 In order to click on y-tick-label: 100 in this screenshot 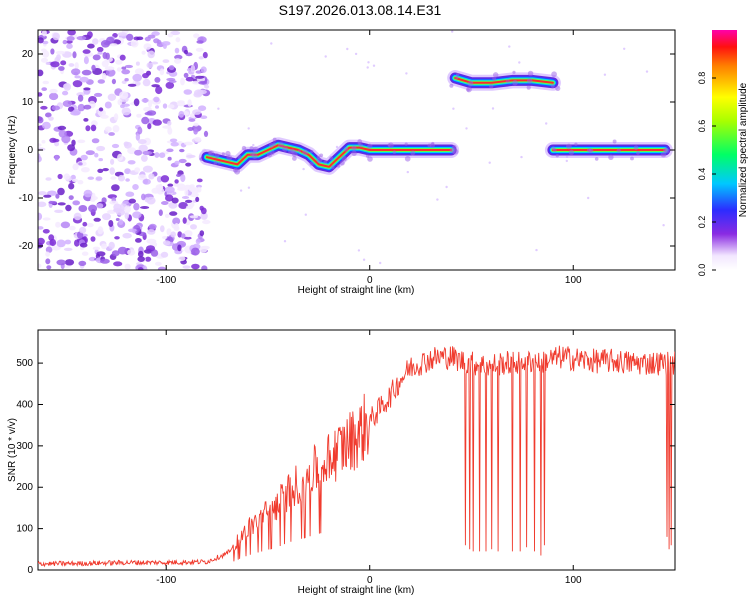, I will do `click(24, 529)`.